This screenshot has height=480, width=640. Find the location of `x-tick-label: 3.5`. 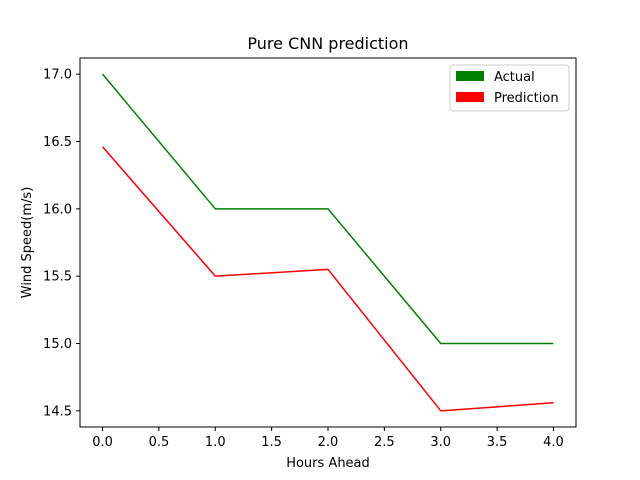

x-tick-label: 3.5 is located at coordinates (497, 442).